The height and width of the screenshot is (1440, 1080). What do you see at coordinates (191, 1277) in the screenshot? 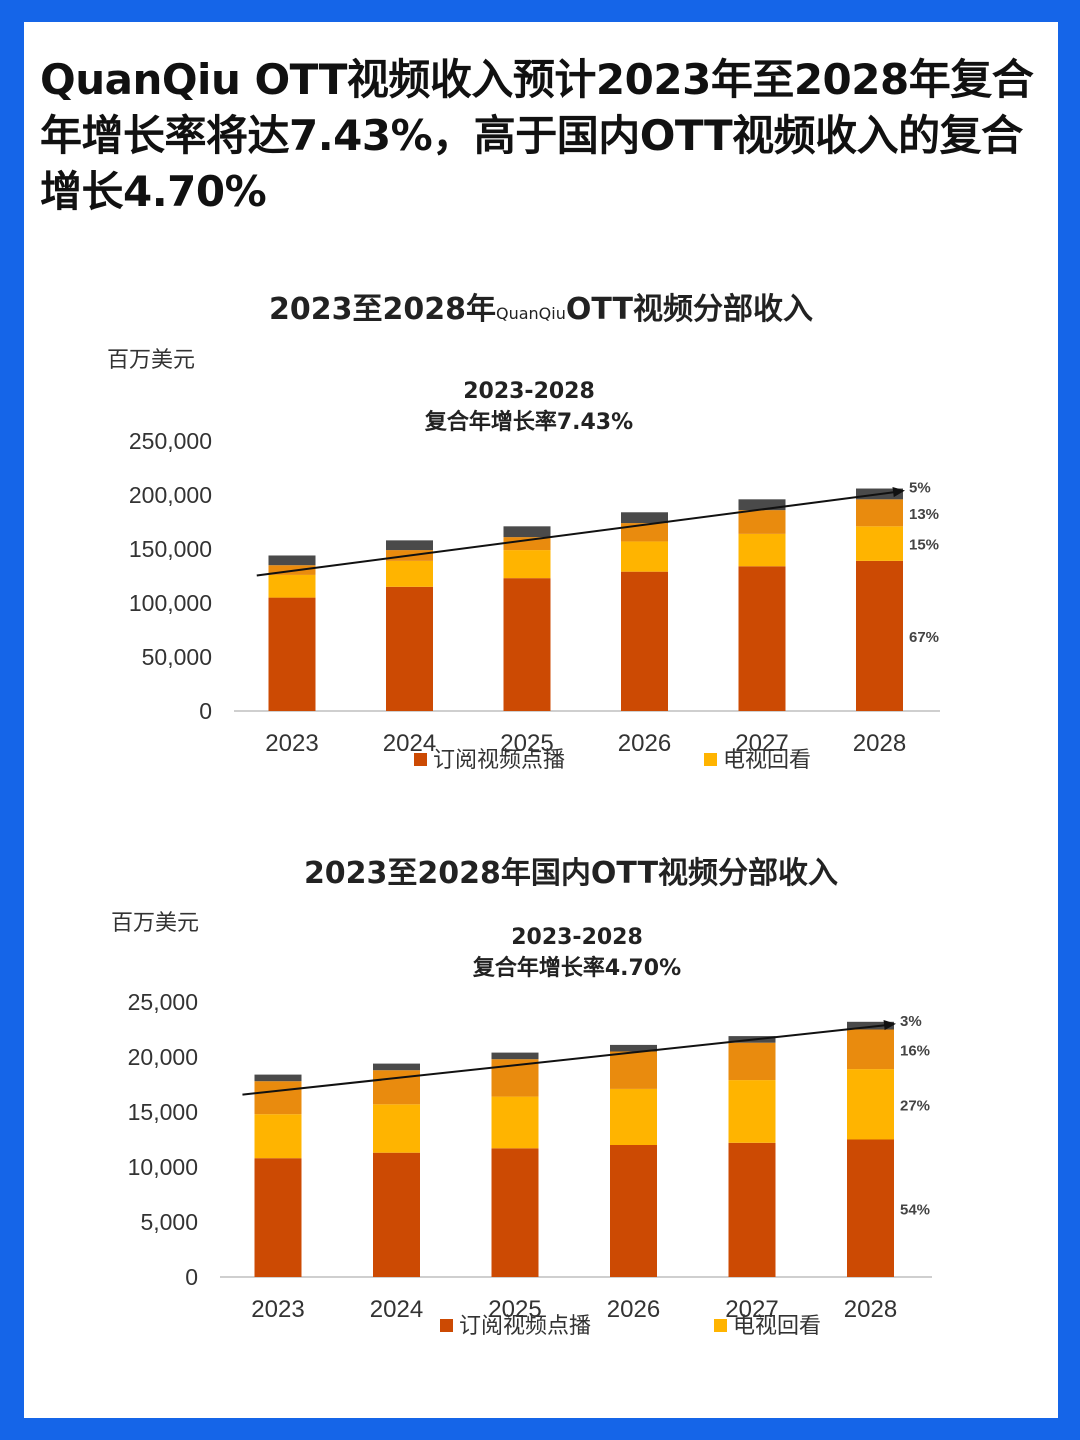
I see `chart2-y-tick-label: 0` at bounding box center [191, 1277].